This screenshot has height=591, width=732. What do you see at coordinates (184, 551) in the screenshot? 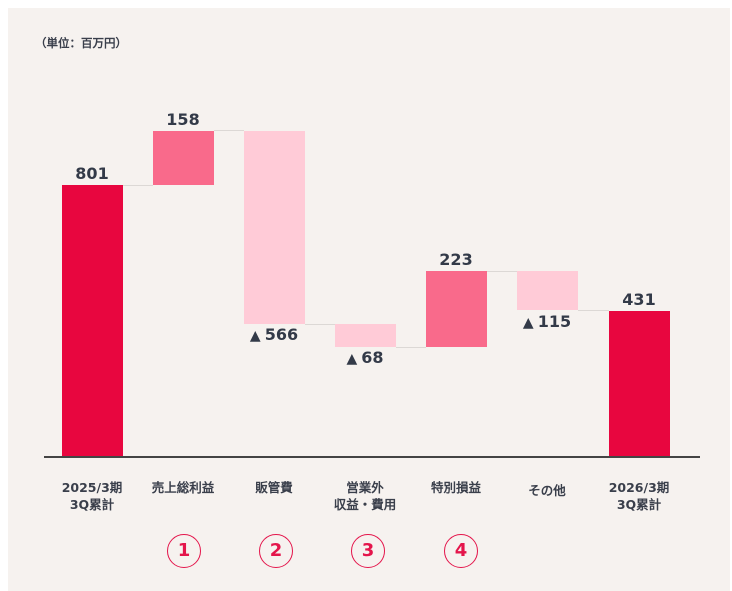
I see `circle-number-1: 1` at bounding box center [184, 551].